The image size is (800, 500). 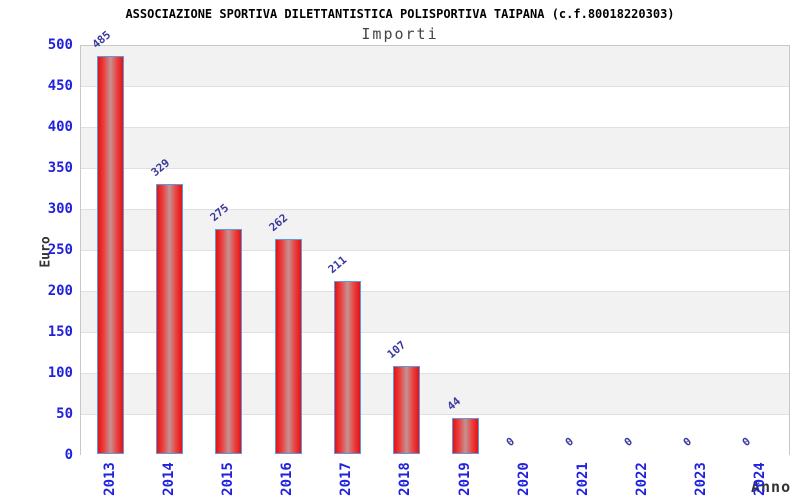 What do you see at coordinates (60, 332) in the screenshot?
I see `y-tick-label: 150` at bounding box center [60, 332].